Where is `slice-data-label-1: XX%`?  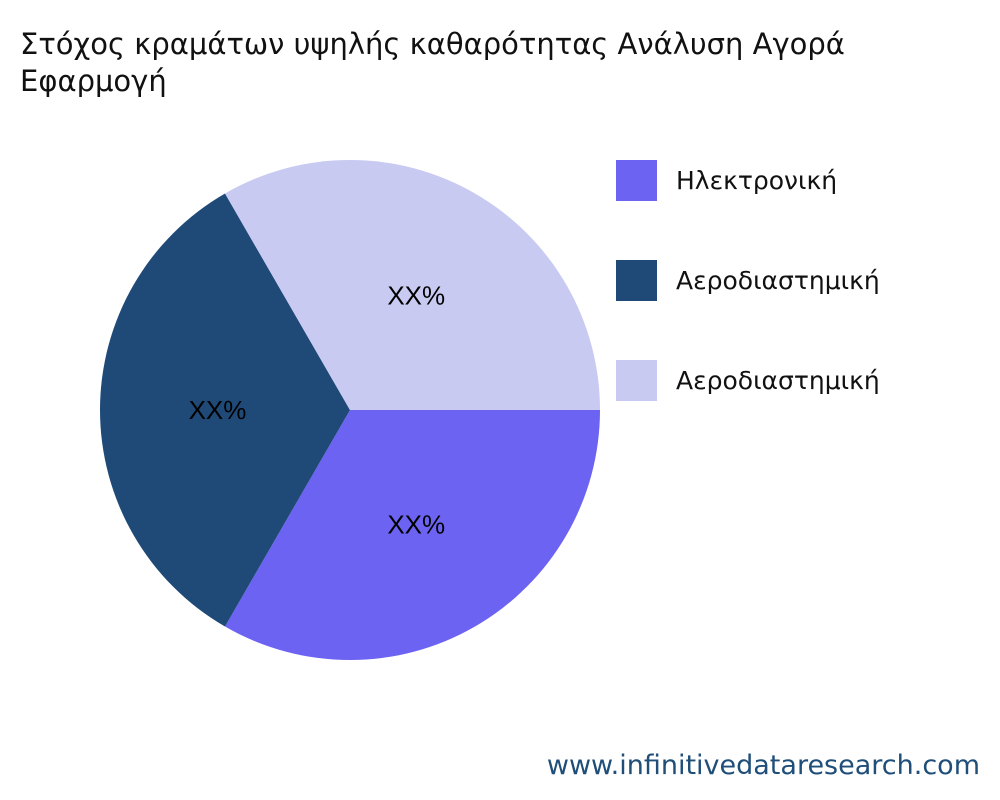 slice-data-label-1: XX% is located at coordinates (218, 410).